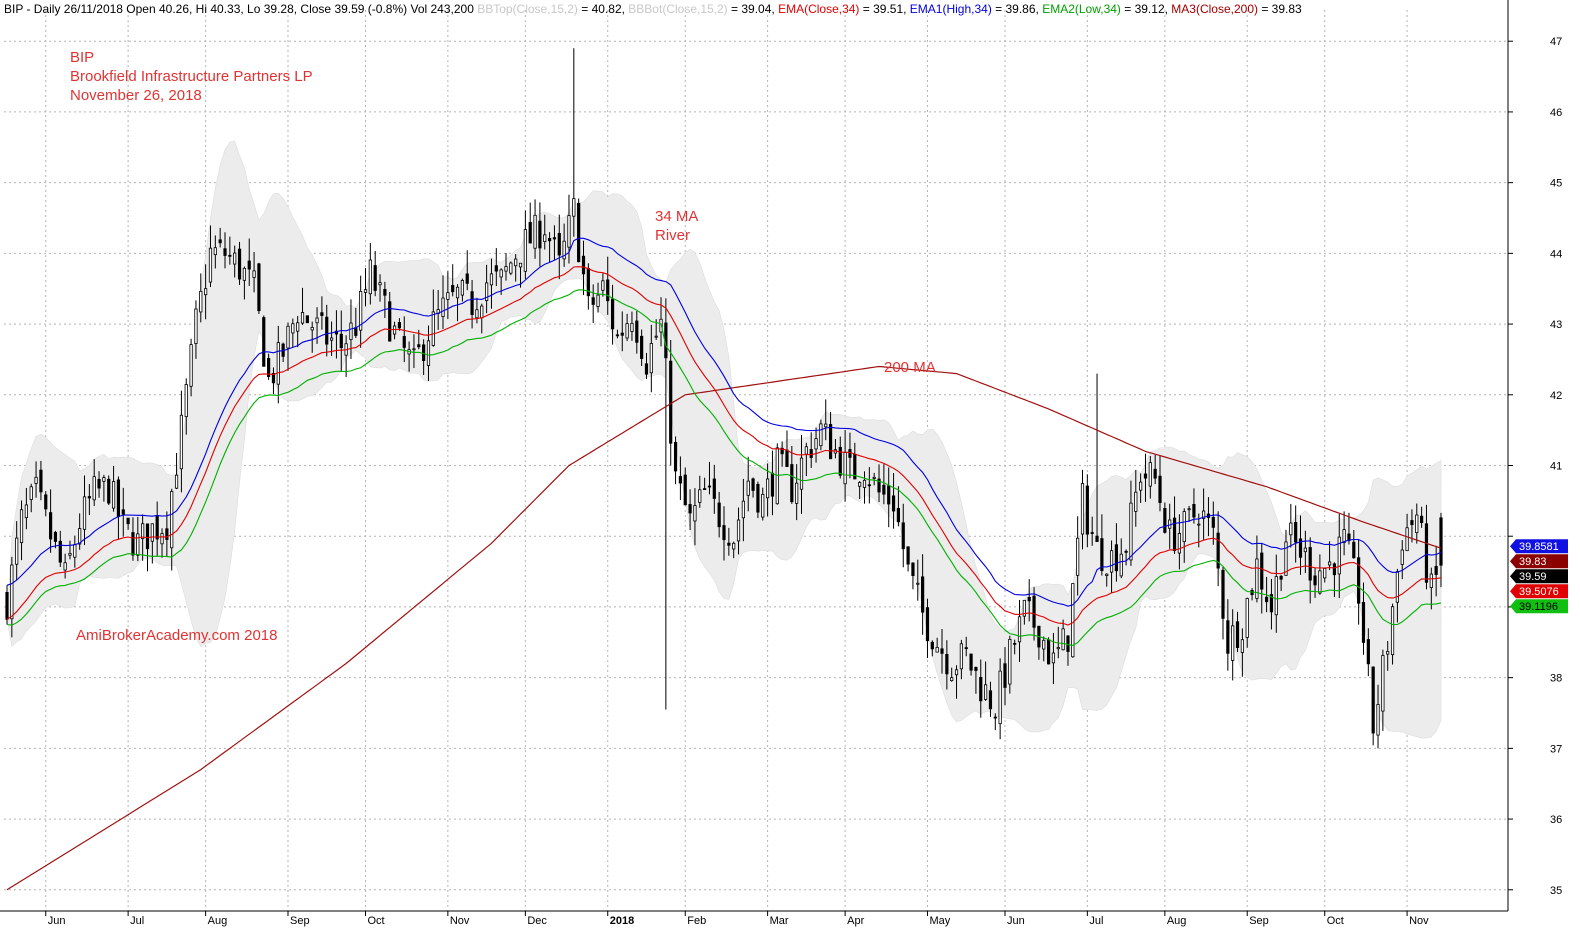 The image size is (1580, 934). Describe the element at coordinates (779, 921) in the screenshot. I see `x-tick-label-9: Mar` at that location.